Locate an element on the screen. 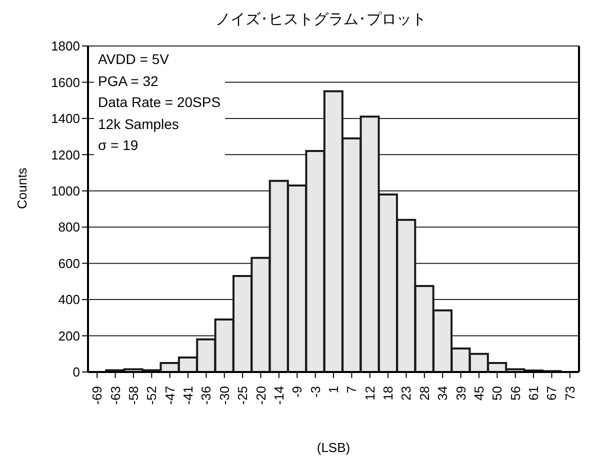  x-tick-label: 56 is located at coordinates (515, 393).